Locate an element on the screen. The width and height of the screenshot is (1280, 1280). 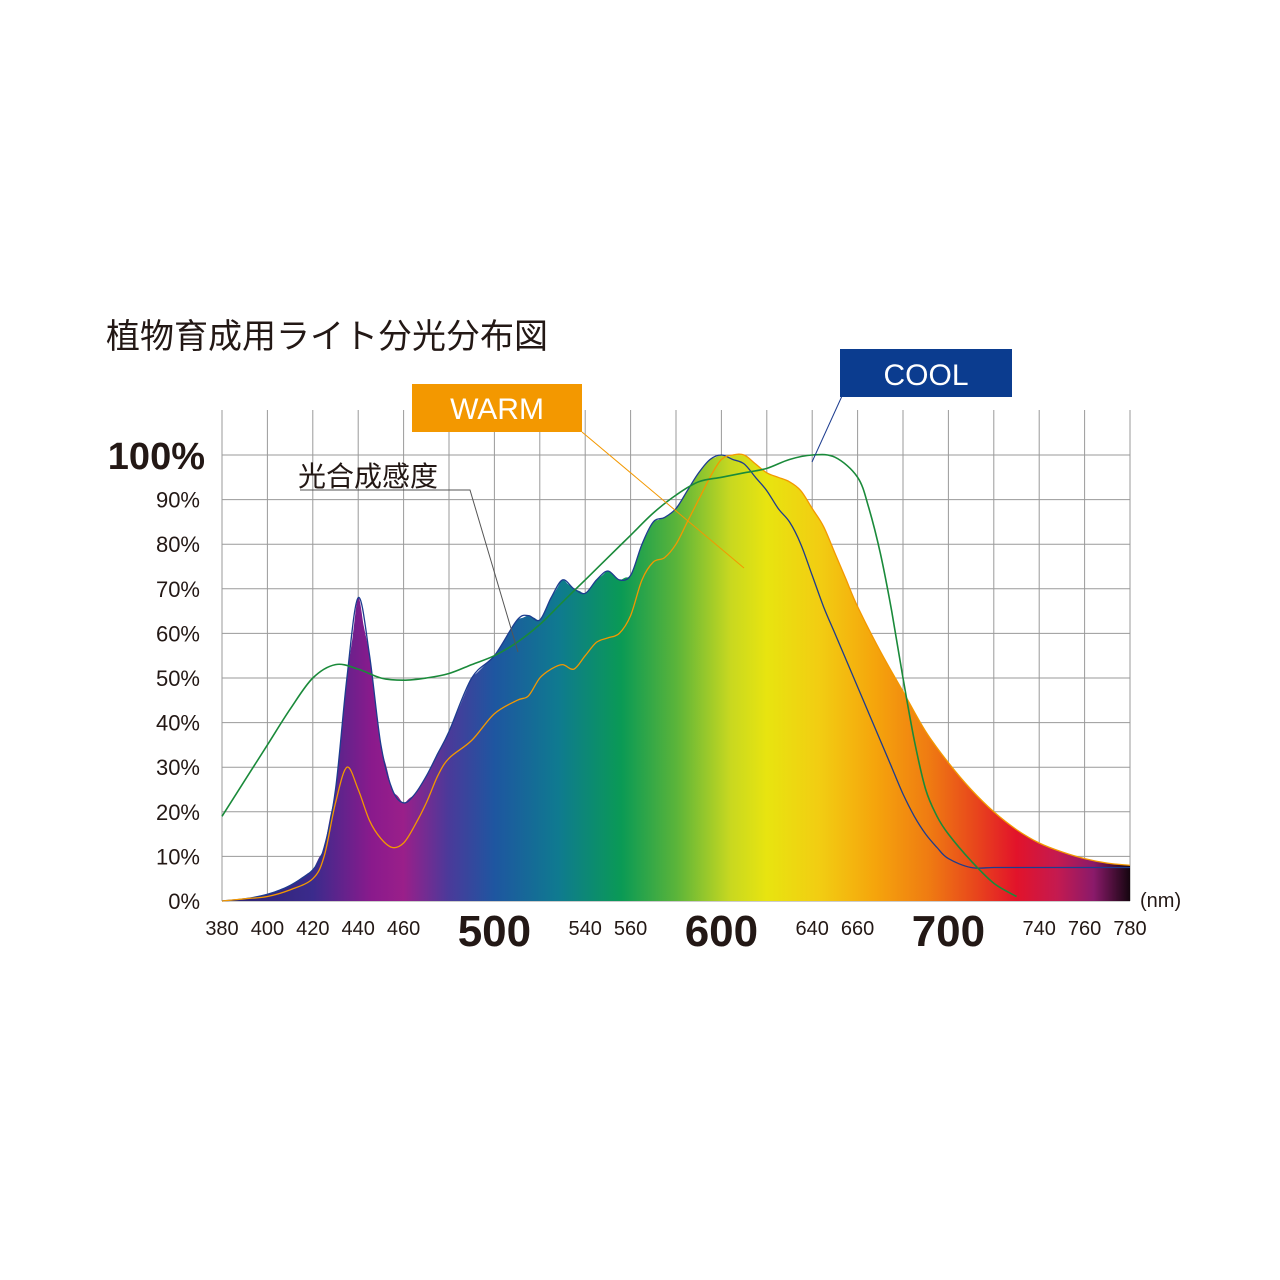
x-tick-label: 740 is located at coordinates (1039, 929).